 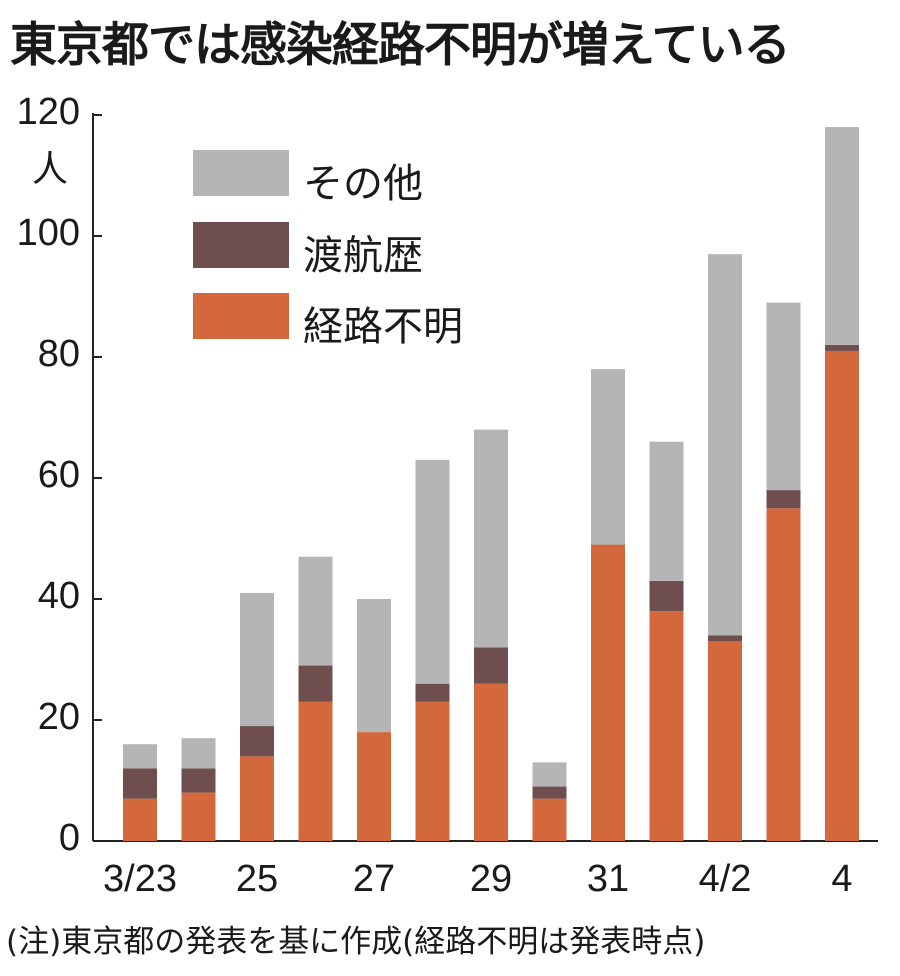 I want to click on x-tick-label: 25, so click(x=257, y=879).